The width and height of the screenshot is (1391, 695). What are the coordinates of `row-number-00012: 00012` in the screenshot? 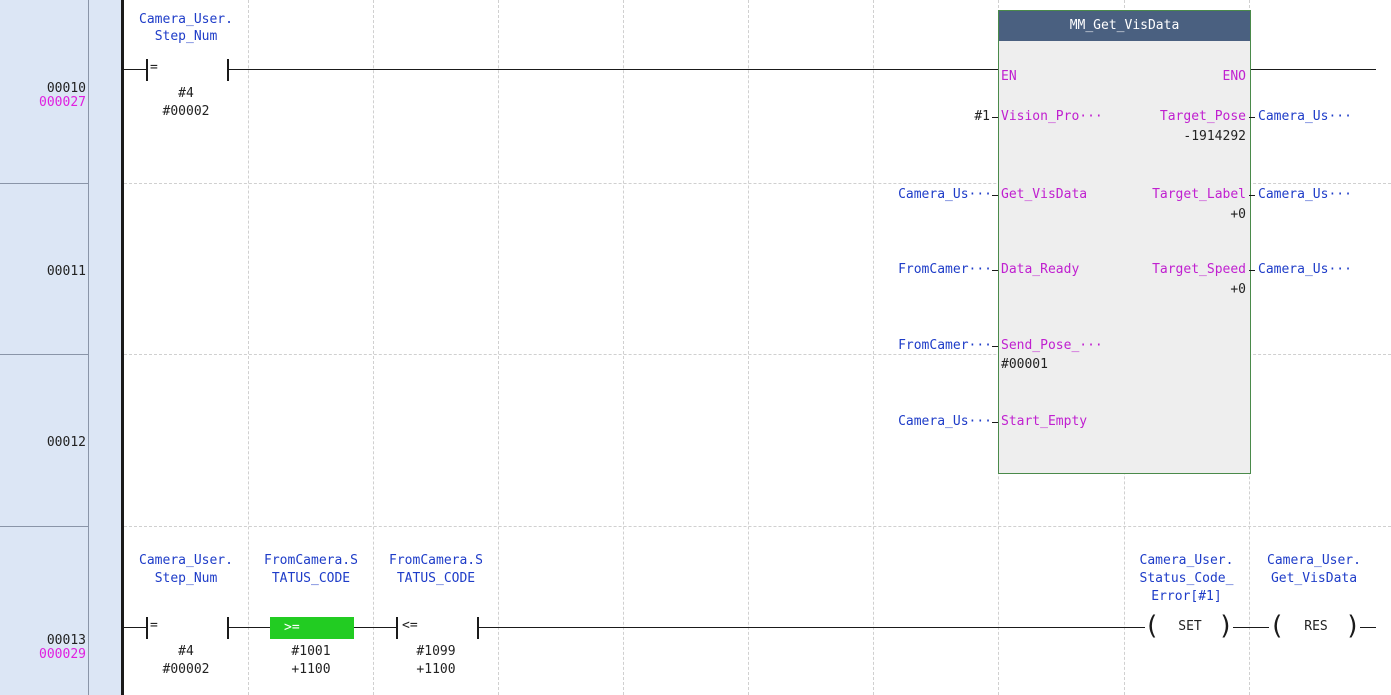 It's located at (66, 442).